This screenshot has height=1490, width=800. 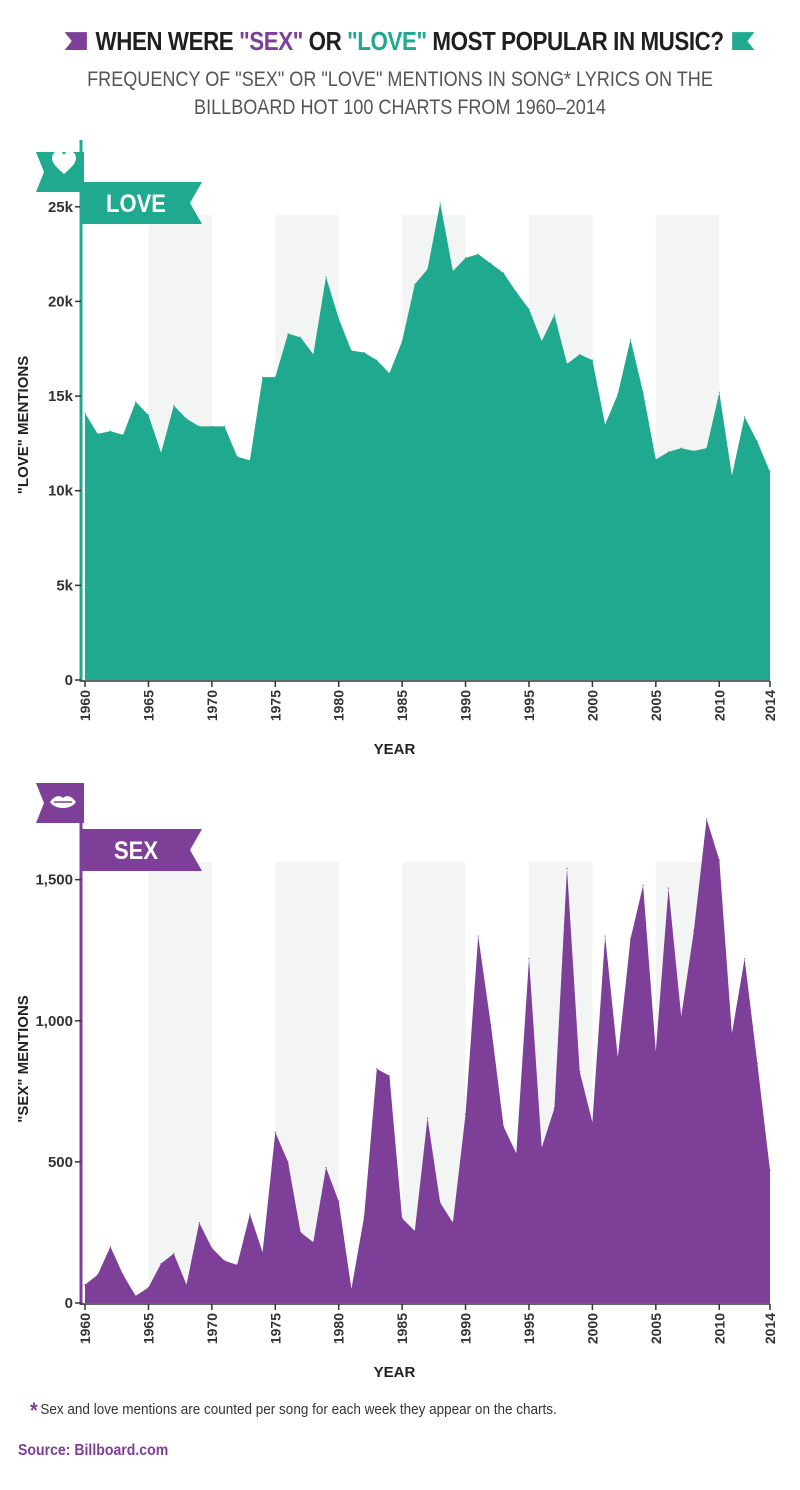 What do you see at coordinates (387, 41) in the screenshot?
I see `title-love: "LOVE"` at bounding box center [387, 41].